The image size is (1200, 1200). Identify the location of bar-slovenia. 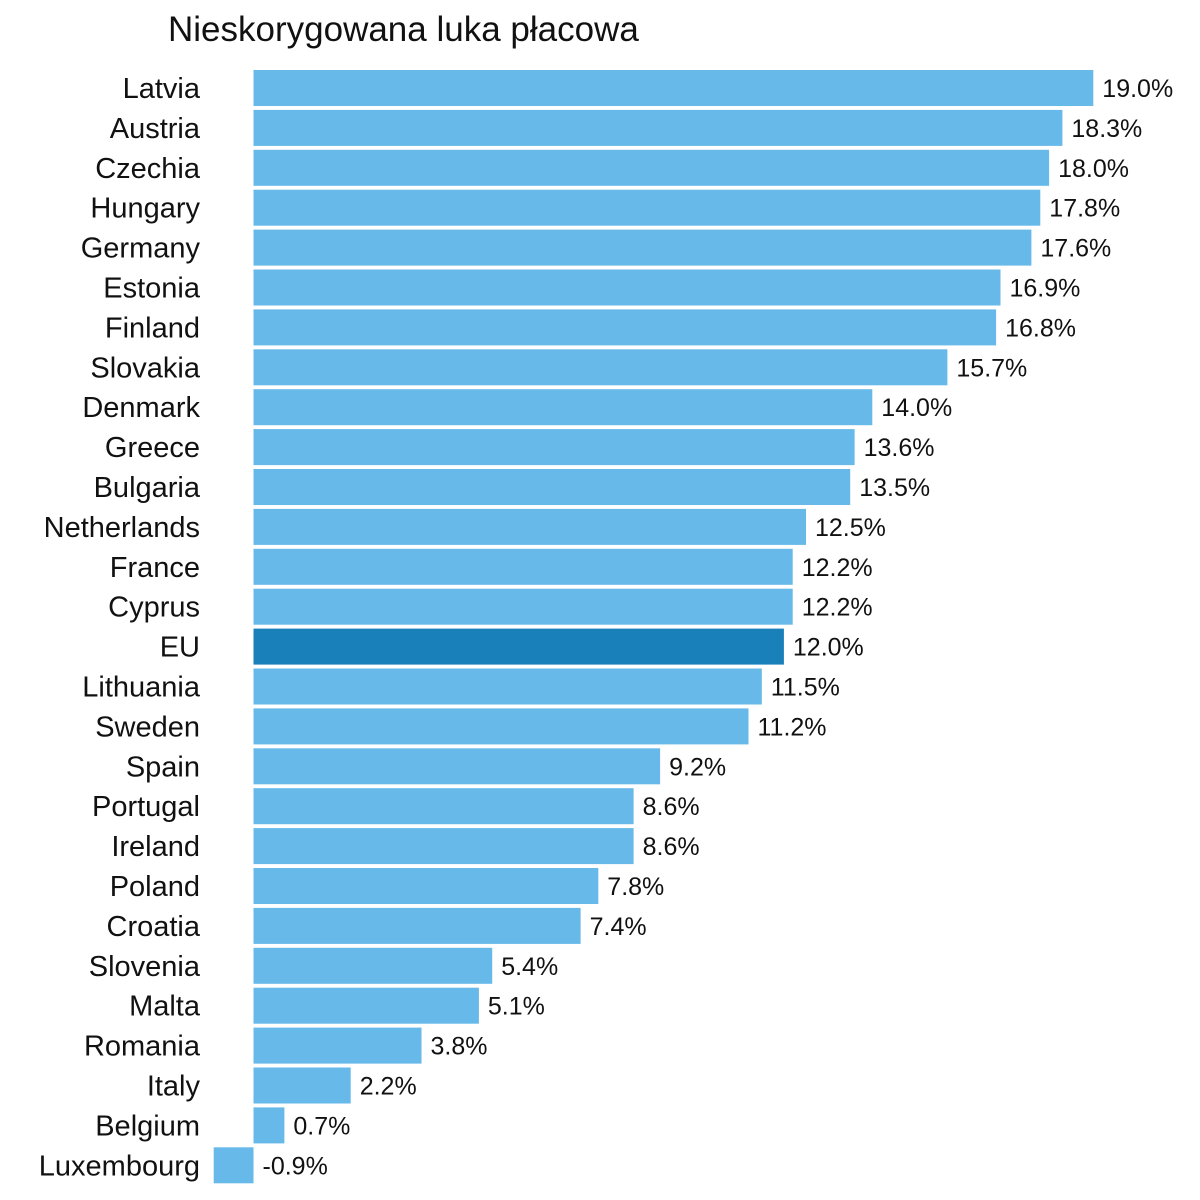
(373, 965).